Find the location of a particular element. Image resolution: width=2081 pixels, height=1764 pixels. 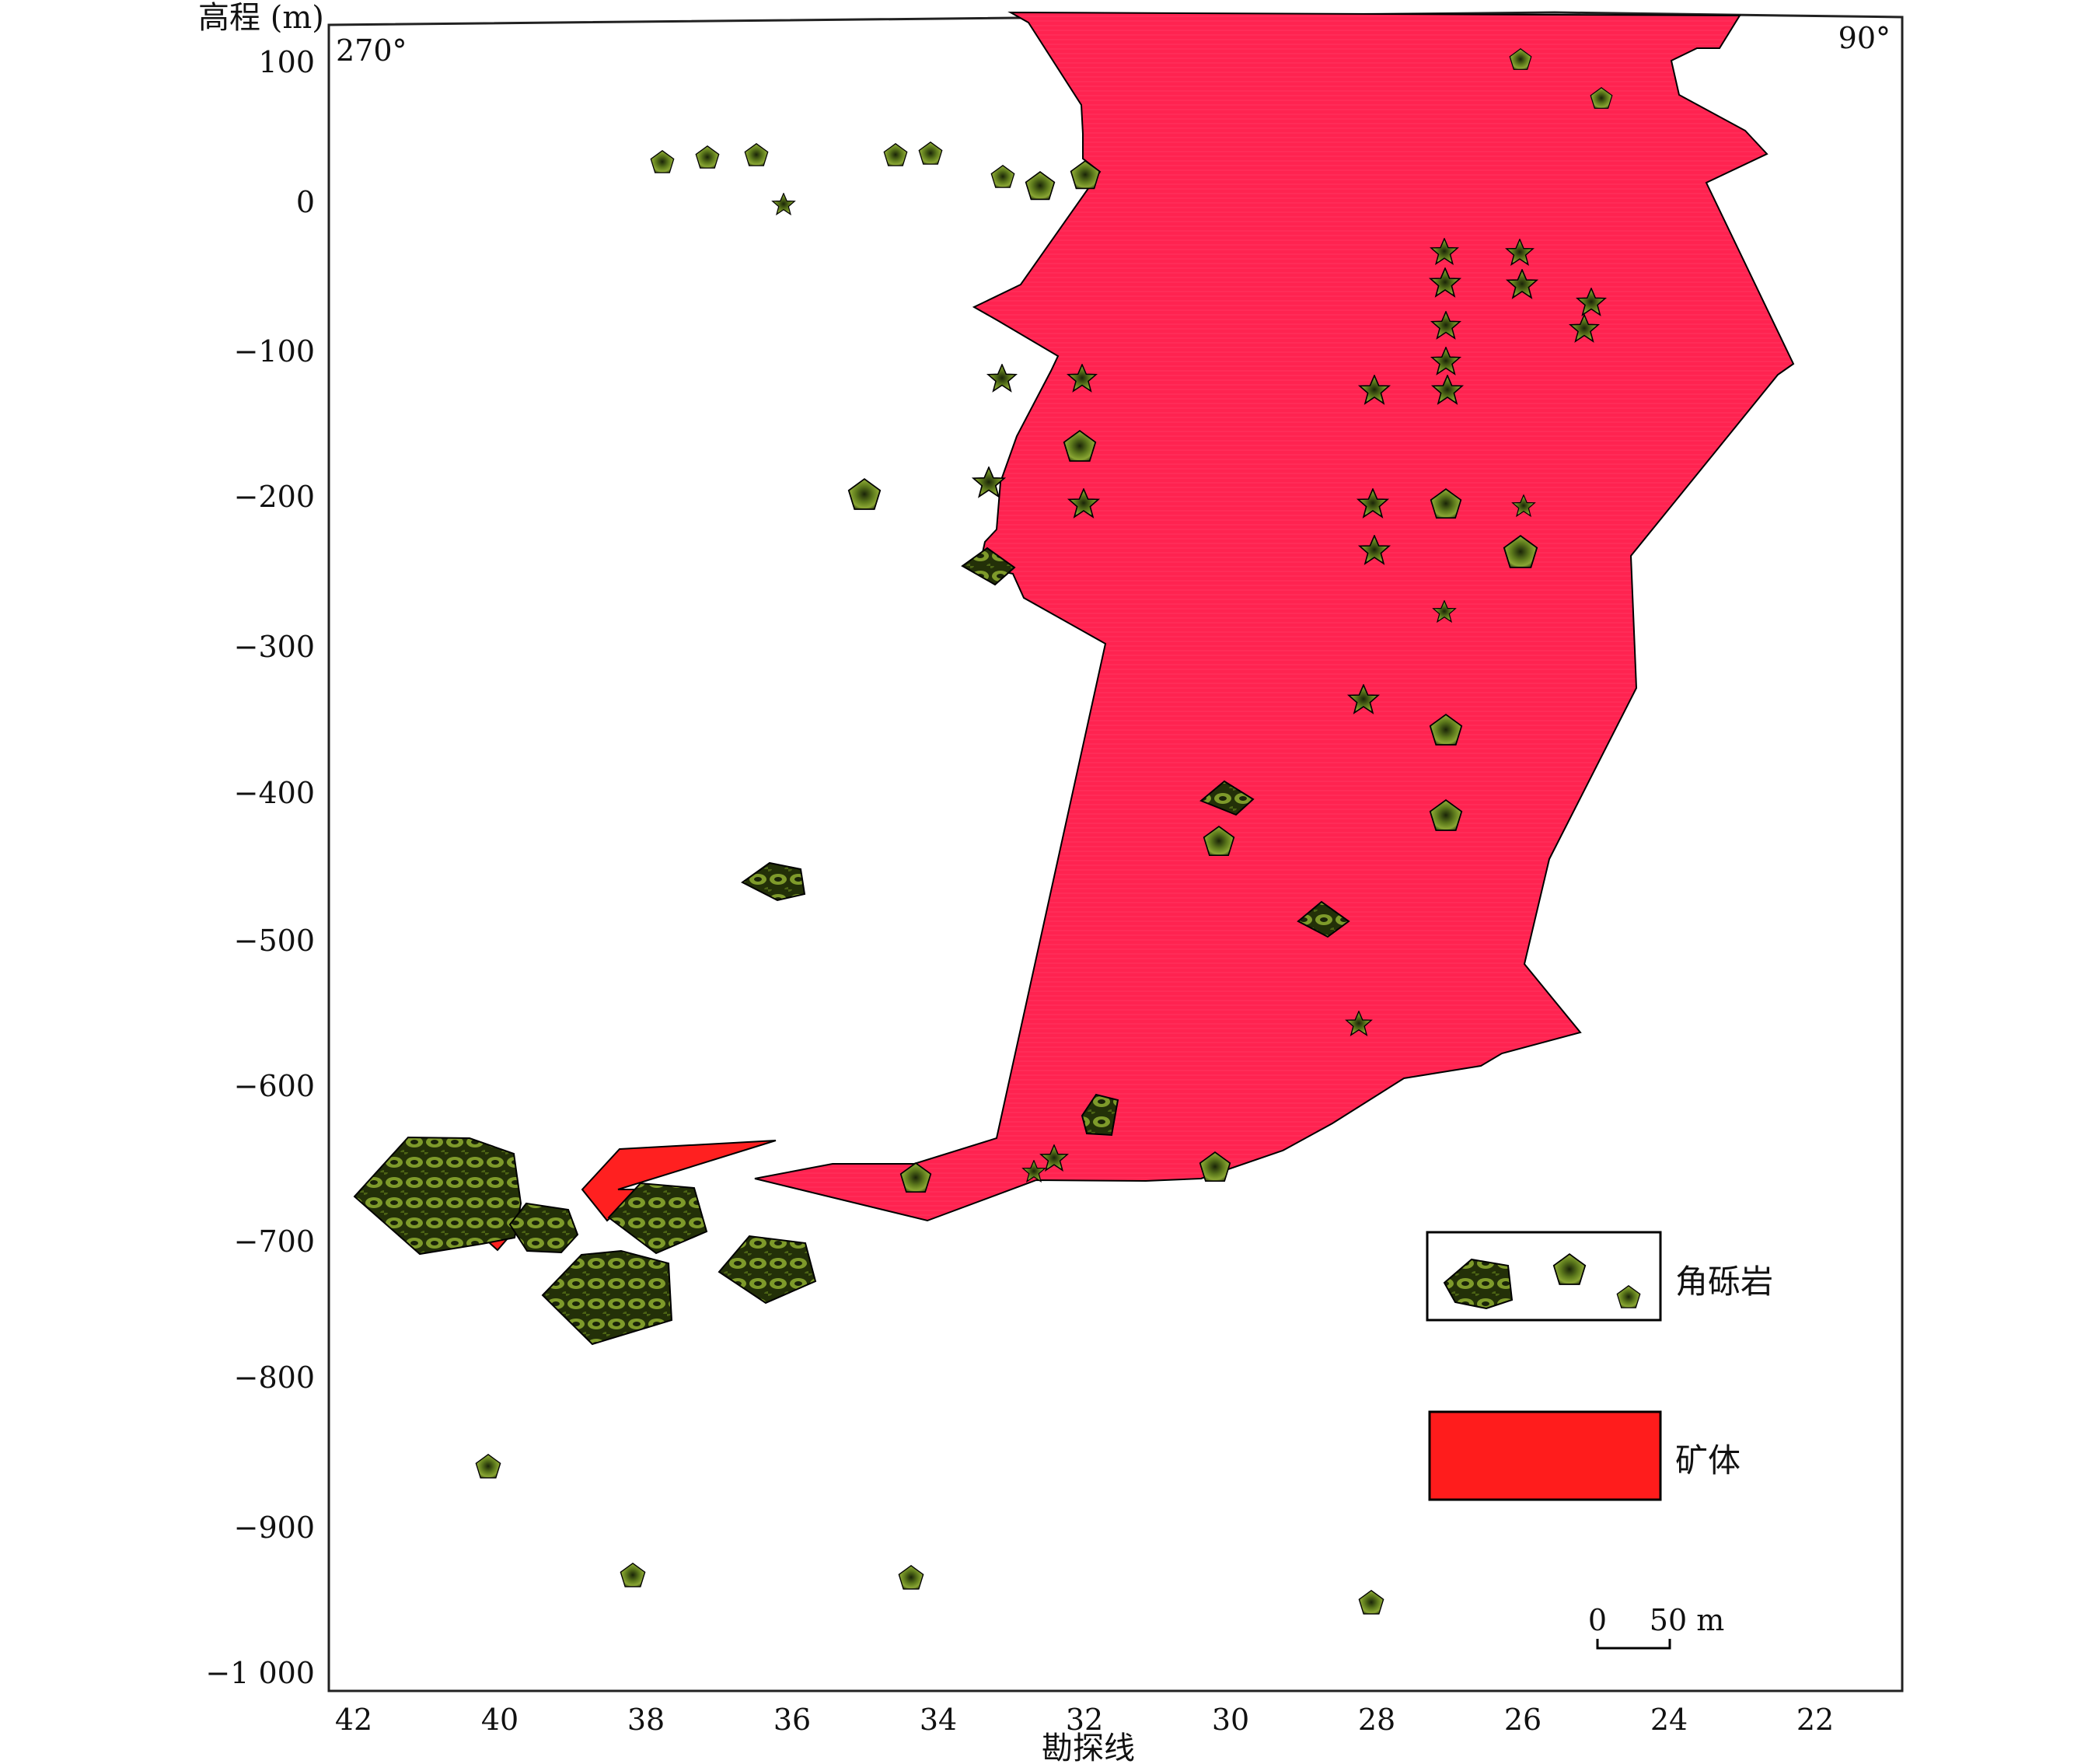

x-tick-label: 40 is located at coordinates (500, 1720).